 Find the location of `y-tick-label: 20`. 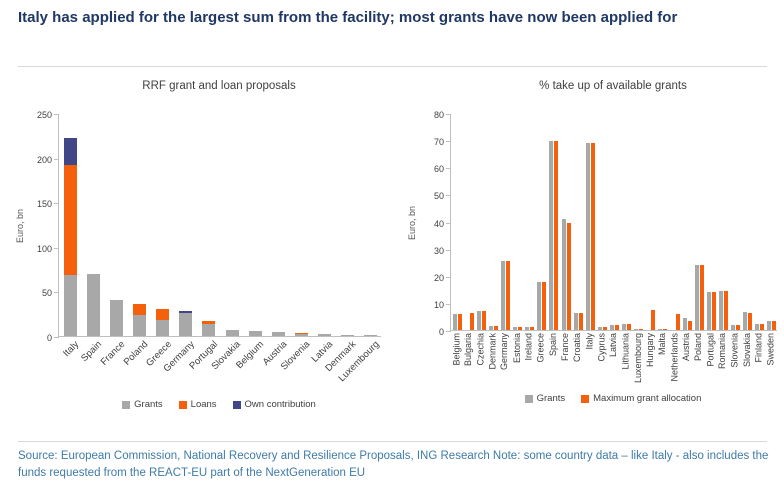

y-tick-label: 20 is located at coordinates (438, 277).